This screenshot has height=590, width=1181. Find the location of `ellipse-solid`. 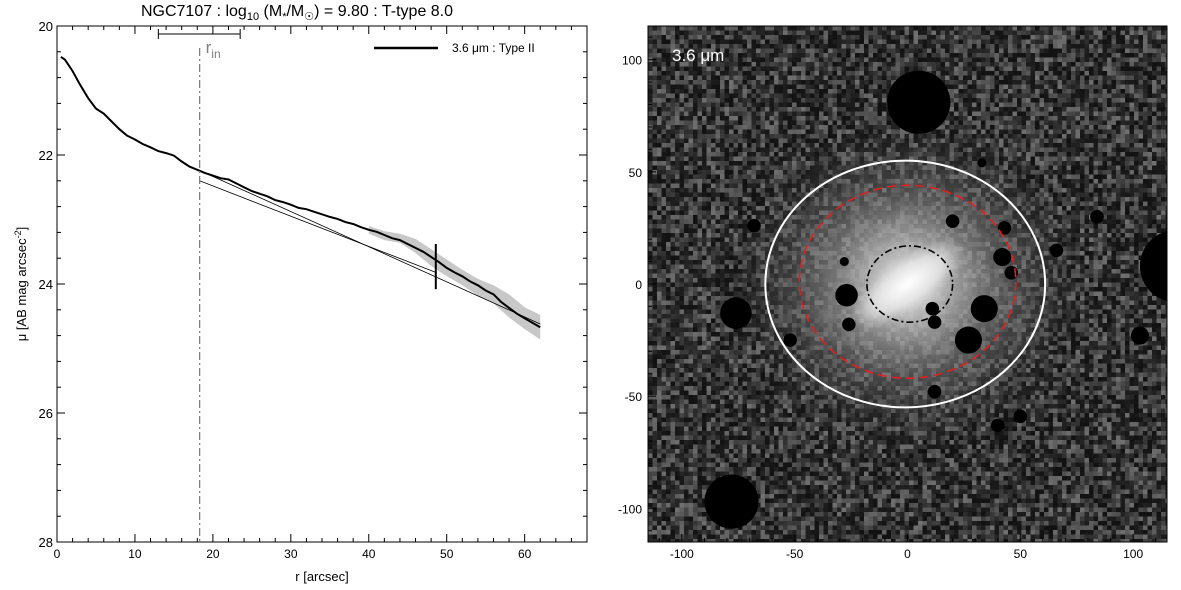

ellipse-solid is located at coordinates (905, 284).